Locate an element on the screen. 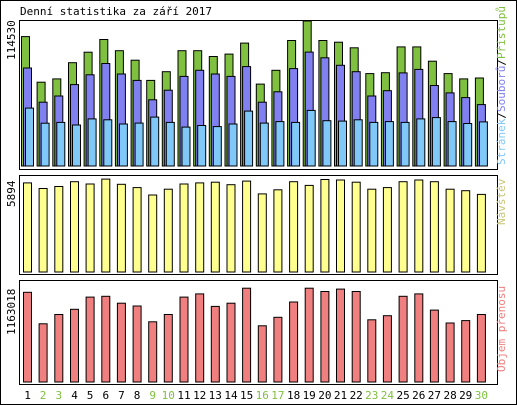 Image resolution: width=517 pixels, height=405 pixels. day-label-20: 20 is located at coordinates (324, 395).